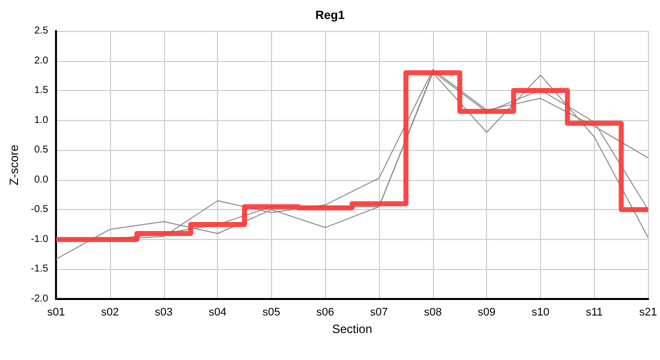  I want to click on x-tick-label: s05, so click(271, 312).